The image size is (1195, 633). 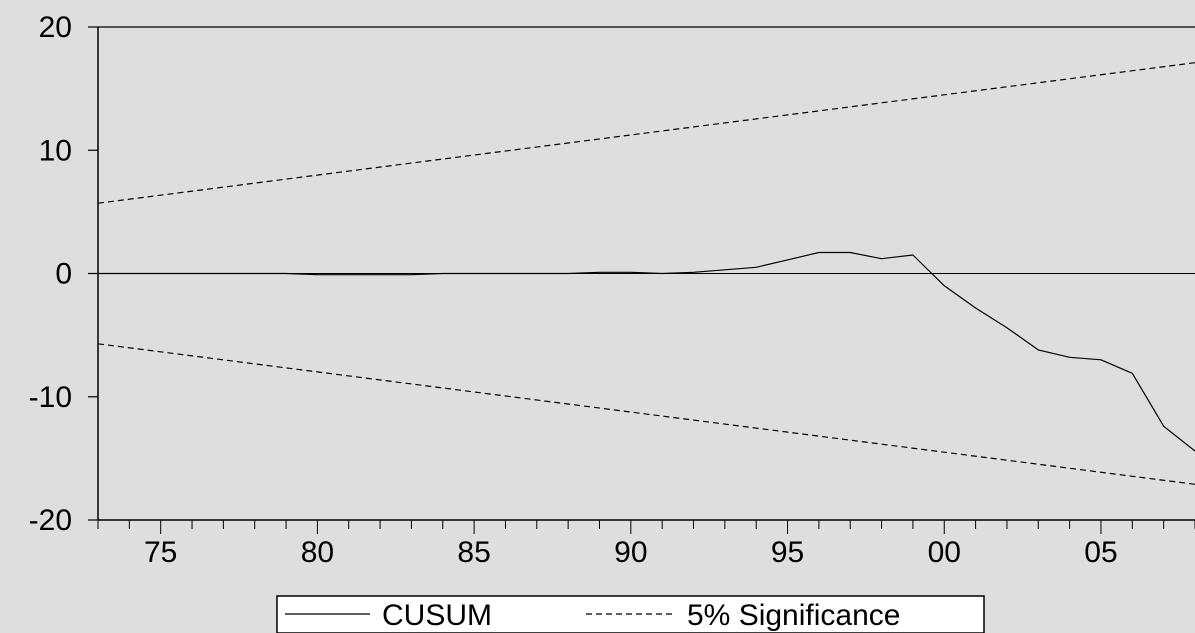 I want to click on y-tick-label: -20, so click(x=50, y=520).